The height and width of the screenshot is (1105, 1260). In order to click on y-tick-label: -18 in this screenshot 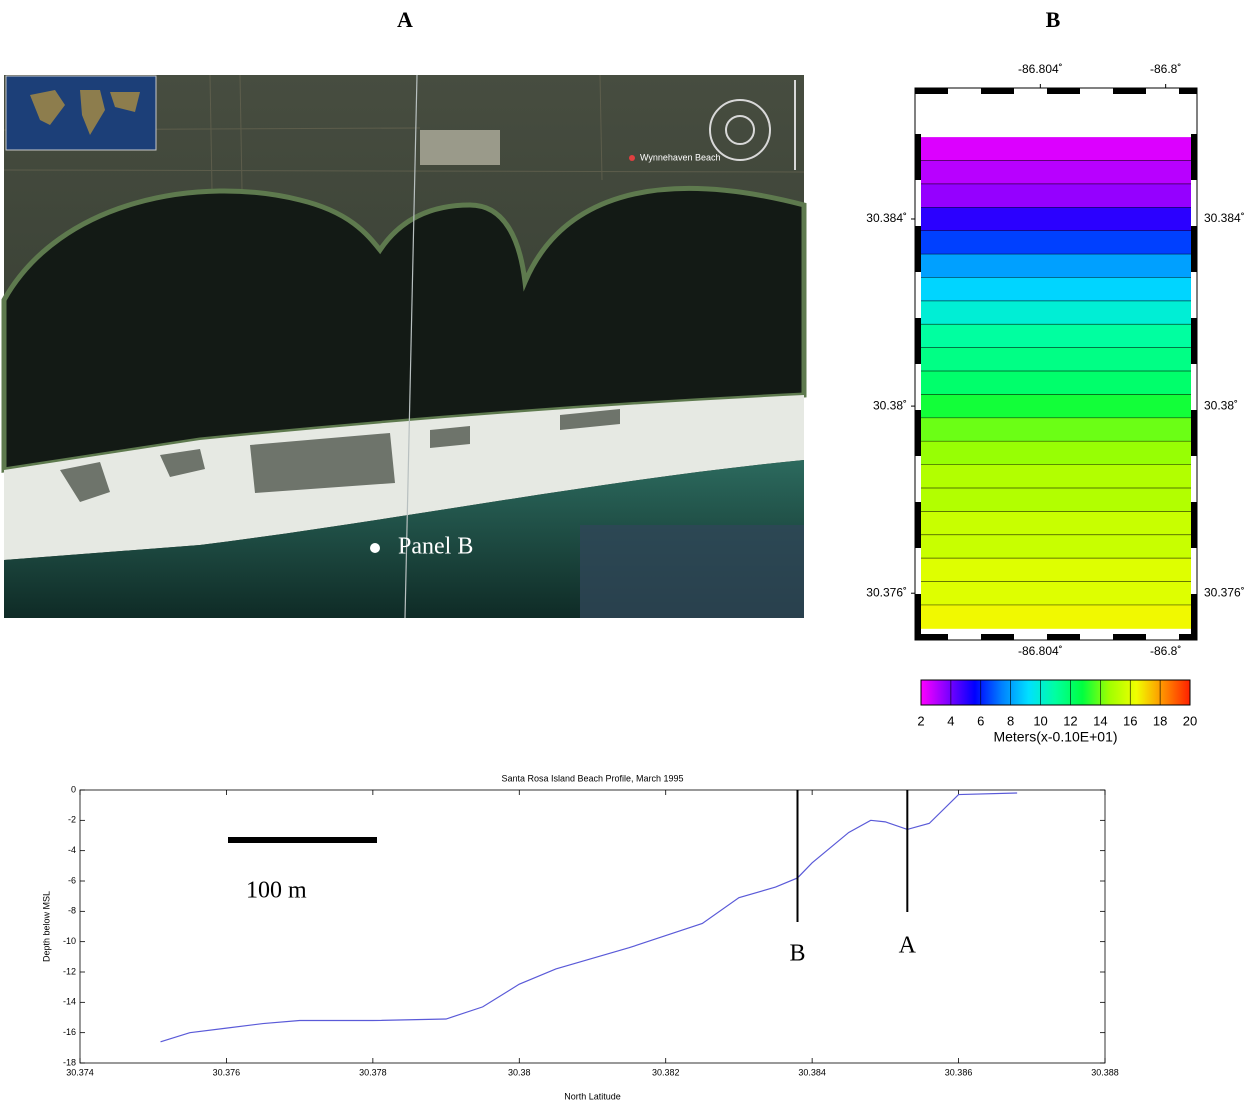, I will do `click(69, 1062)`.